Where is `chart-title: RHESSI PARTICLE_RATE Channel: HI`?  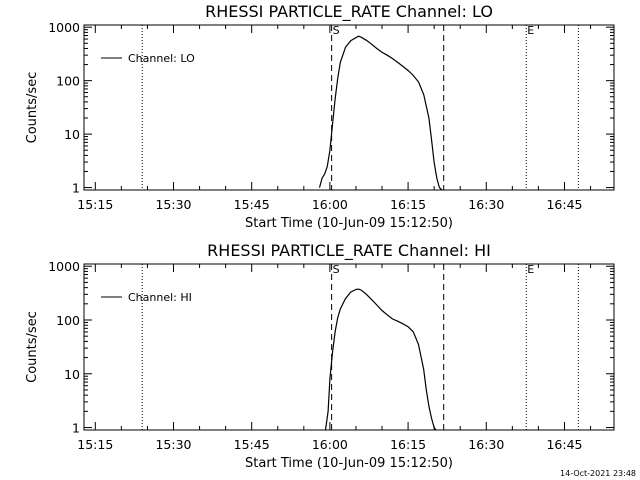 chart-title: RHESSI PARTICLE_RATE Channel: HI is located at coordinates (349, 251).